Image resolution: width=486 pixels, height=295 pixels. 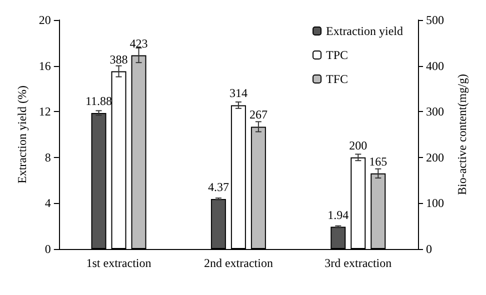 What do you see at coordinates (119, 263) in the screenshot?
I see `x-tick-label: 1st extraction` at bounding box center [119, 263].